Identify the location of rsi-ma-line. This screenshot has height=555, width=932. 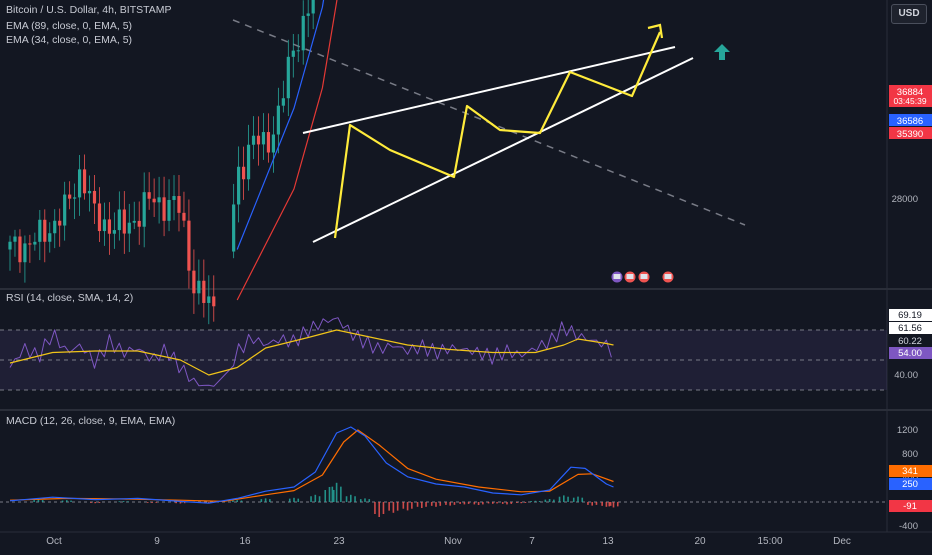
(311, 352).